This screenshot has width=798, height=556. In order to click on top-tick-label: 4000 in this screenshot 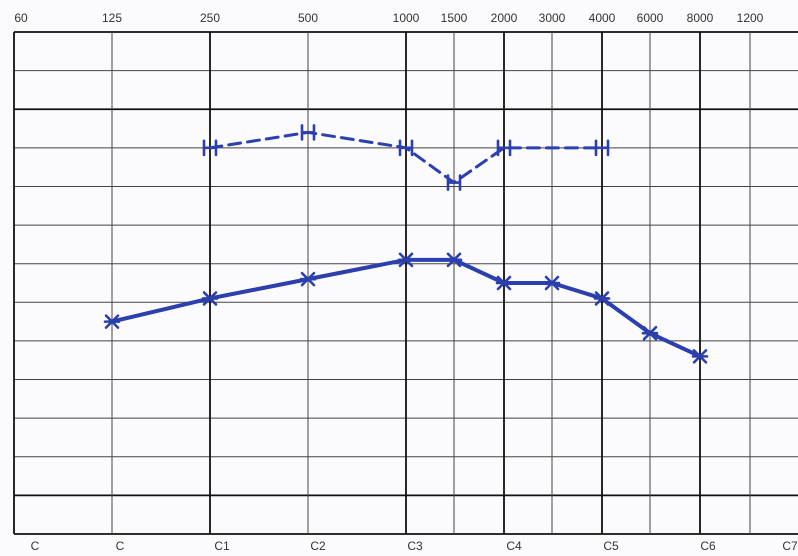, I will do `click(602, 18)`.